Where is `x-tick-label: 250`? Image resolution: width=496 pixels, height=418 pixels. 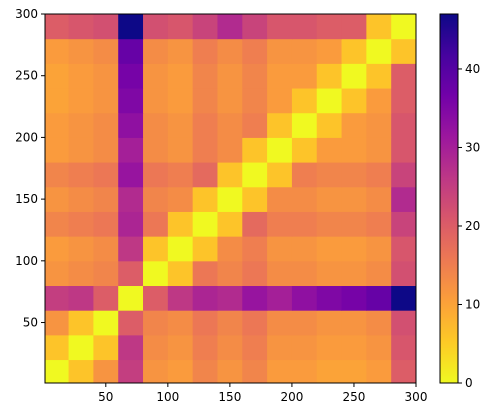
x-tick-label: 250 is located at coordinates (354, 397).